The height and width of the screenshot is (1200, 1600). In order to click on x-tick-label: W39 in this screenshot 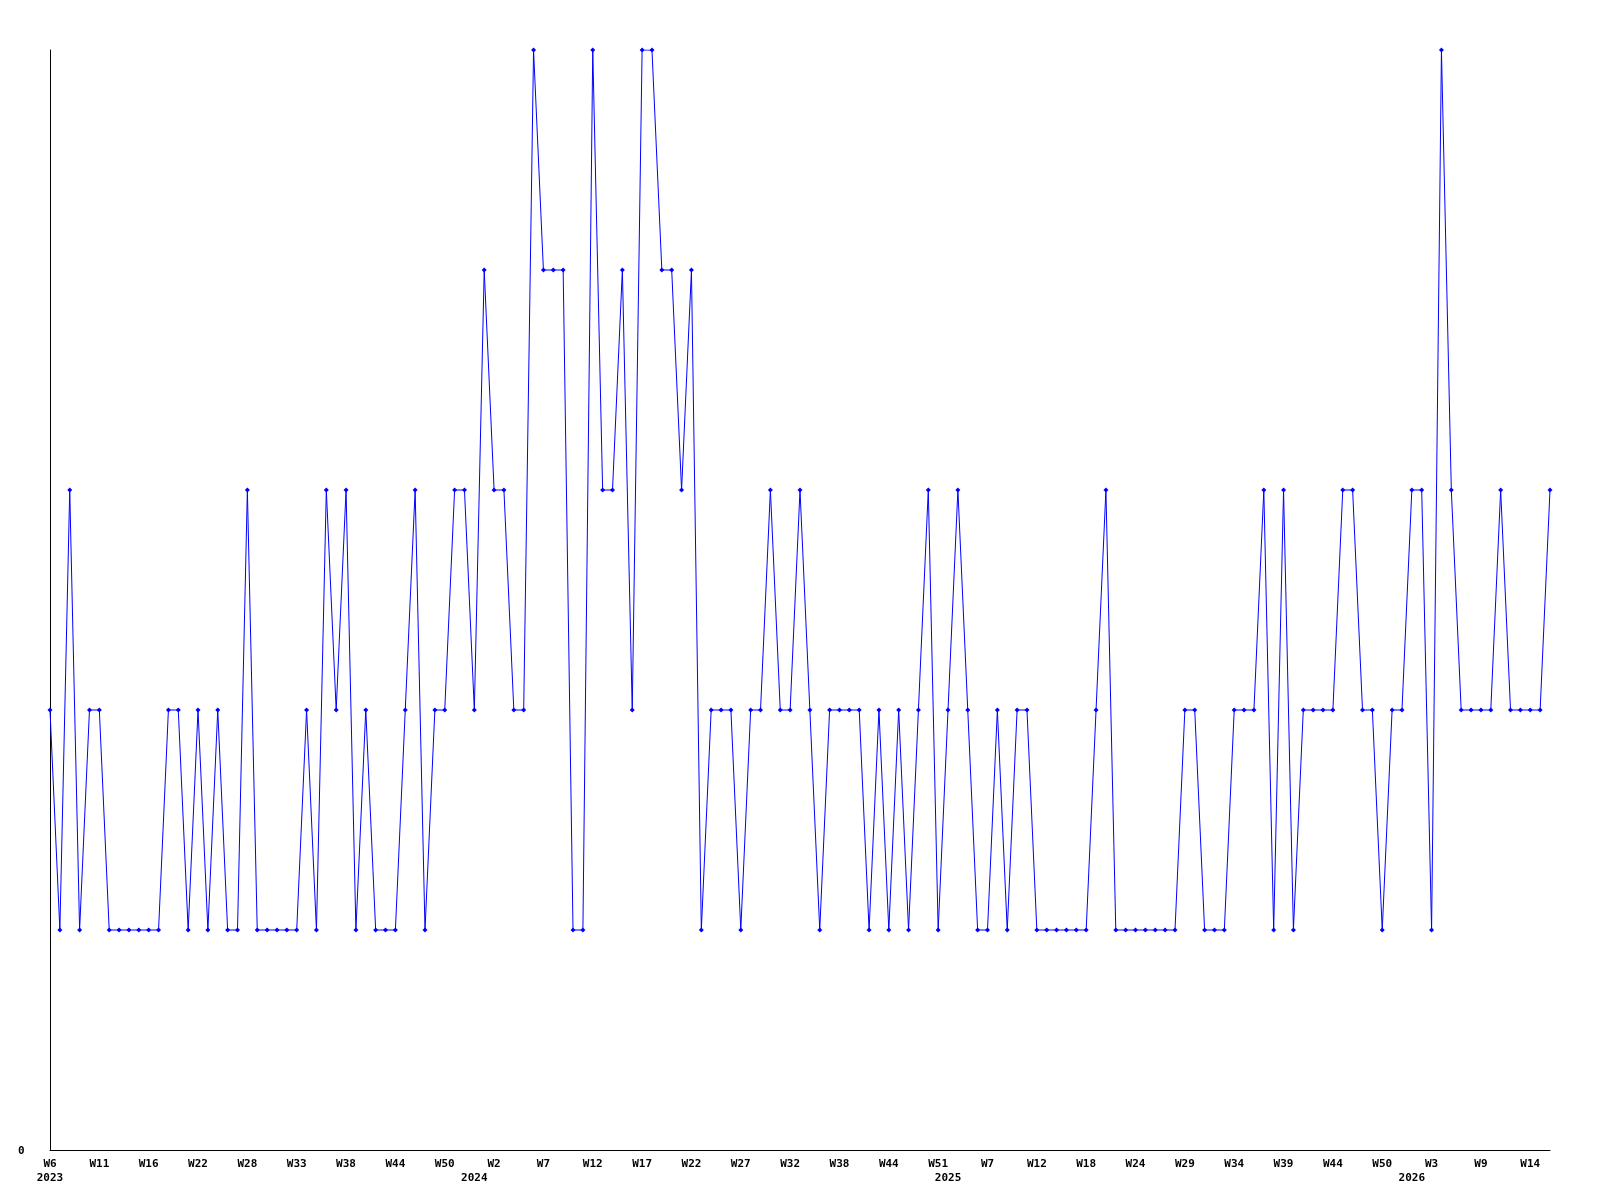, I will do `click(1283, 1163)`.